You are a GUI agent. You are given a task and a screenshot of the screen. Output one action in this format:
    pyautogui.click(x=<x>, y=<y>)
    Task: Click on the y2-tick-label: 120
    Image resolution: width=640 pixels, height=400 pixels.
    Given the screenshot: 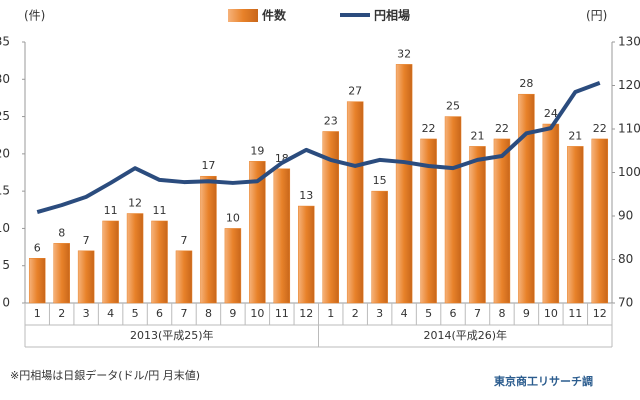 What is the action you would take?
    pyautogui.click(x=629, y=85)
    